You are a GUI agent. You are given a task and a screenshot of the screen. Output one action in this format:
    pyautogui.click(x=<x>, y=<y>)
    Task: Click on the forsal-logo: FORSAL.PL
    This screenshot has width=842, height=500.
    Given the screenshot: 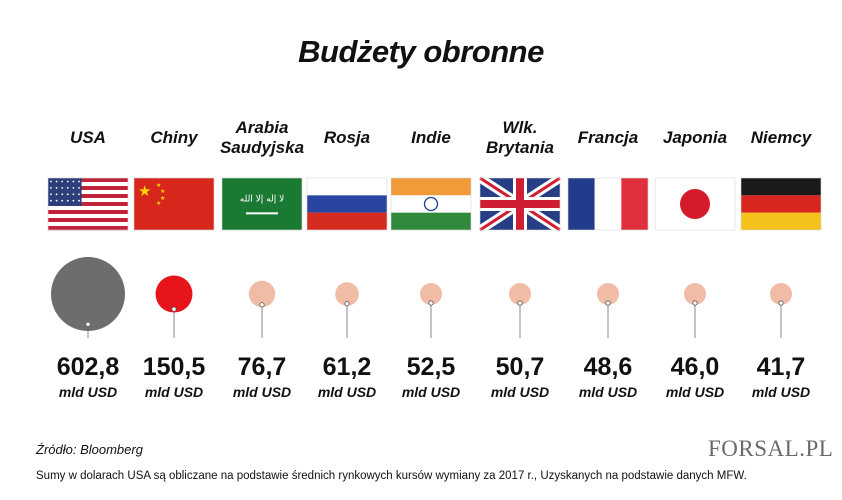 What is the action you would take?
    pyautogui.click(x=771, y=448)
    